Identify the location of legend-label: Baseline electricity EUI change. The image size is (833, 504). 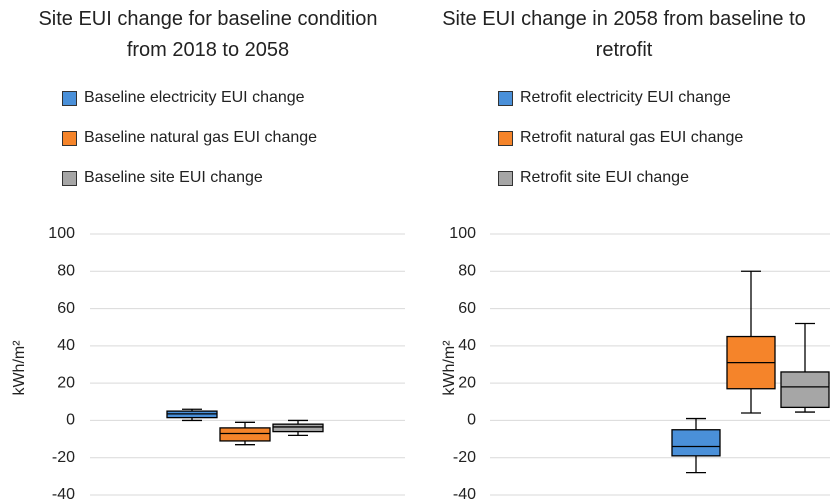
(194, 97).